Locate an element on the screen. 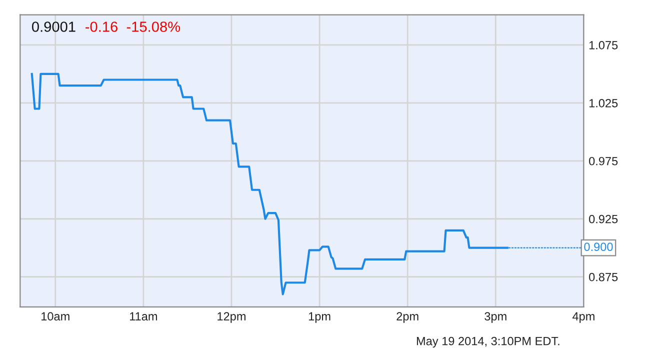  y-tick-label: 0.875 is located at coordinates (603, 277).